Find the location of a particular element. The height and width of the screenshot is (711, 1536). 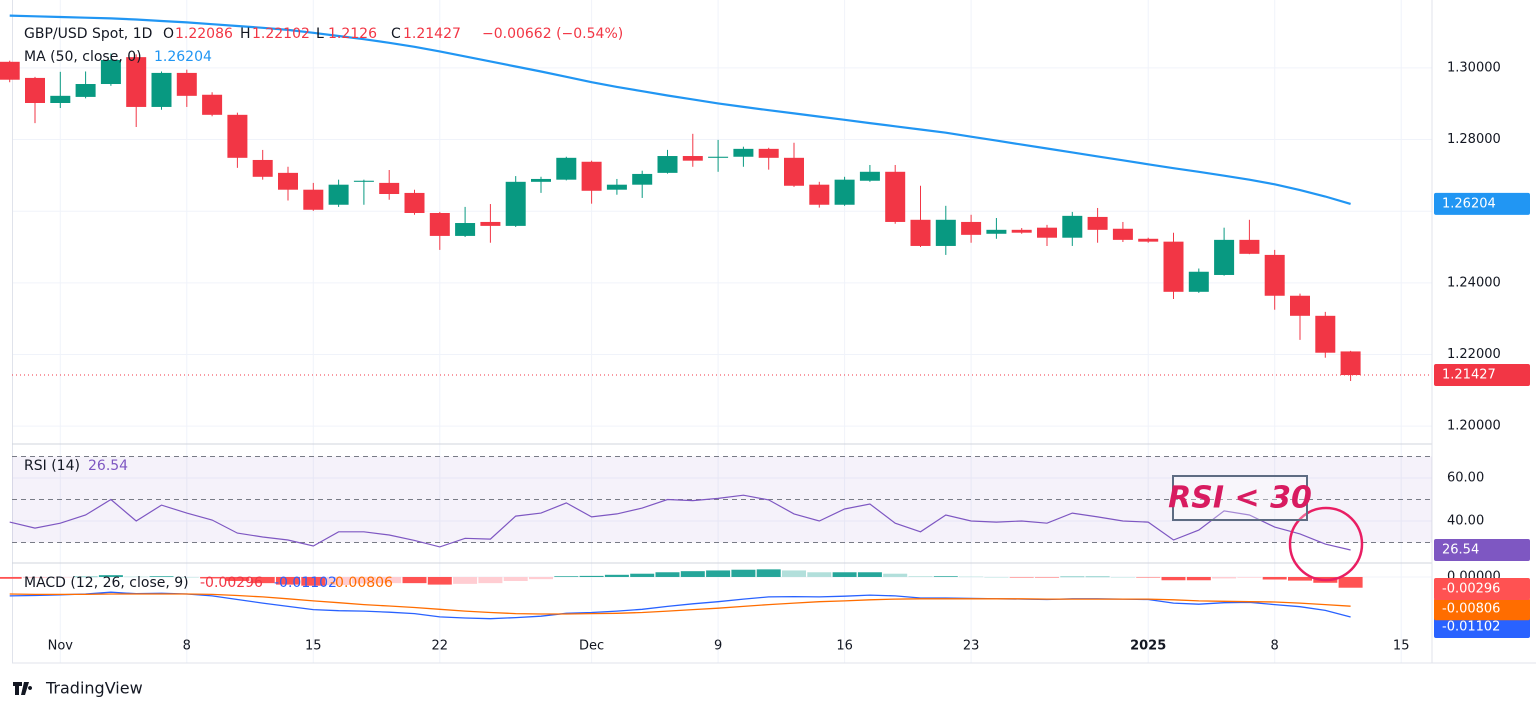

y-tick-label: 1.22000 is located at coordinates (1474, 354).